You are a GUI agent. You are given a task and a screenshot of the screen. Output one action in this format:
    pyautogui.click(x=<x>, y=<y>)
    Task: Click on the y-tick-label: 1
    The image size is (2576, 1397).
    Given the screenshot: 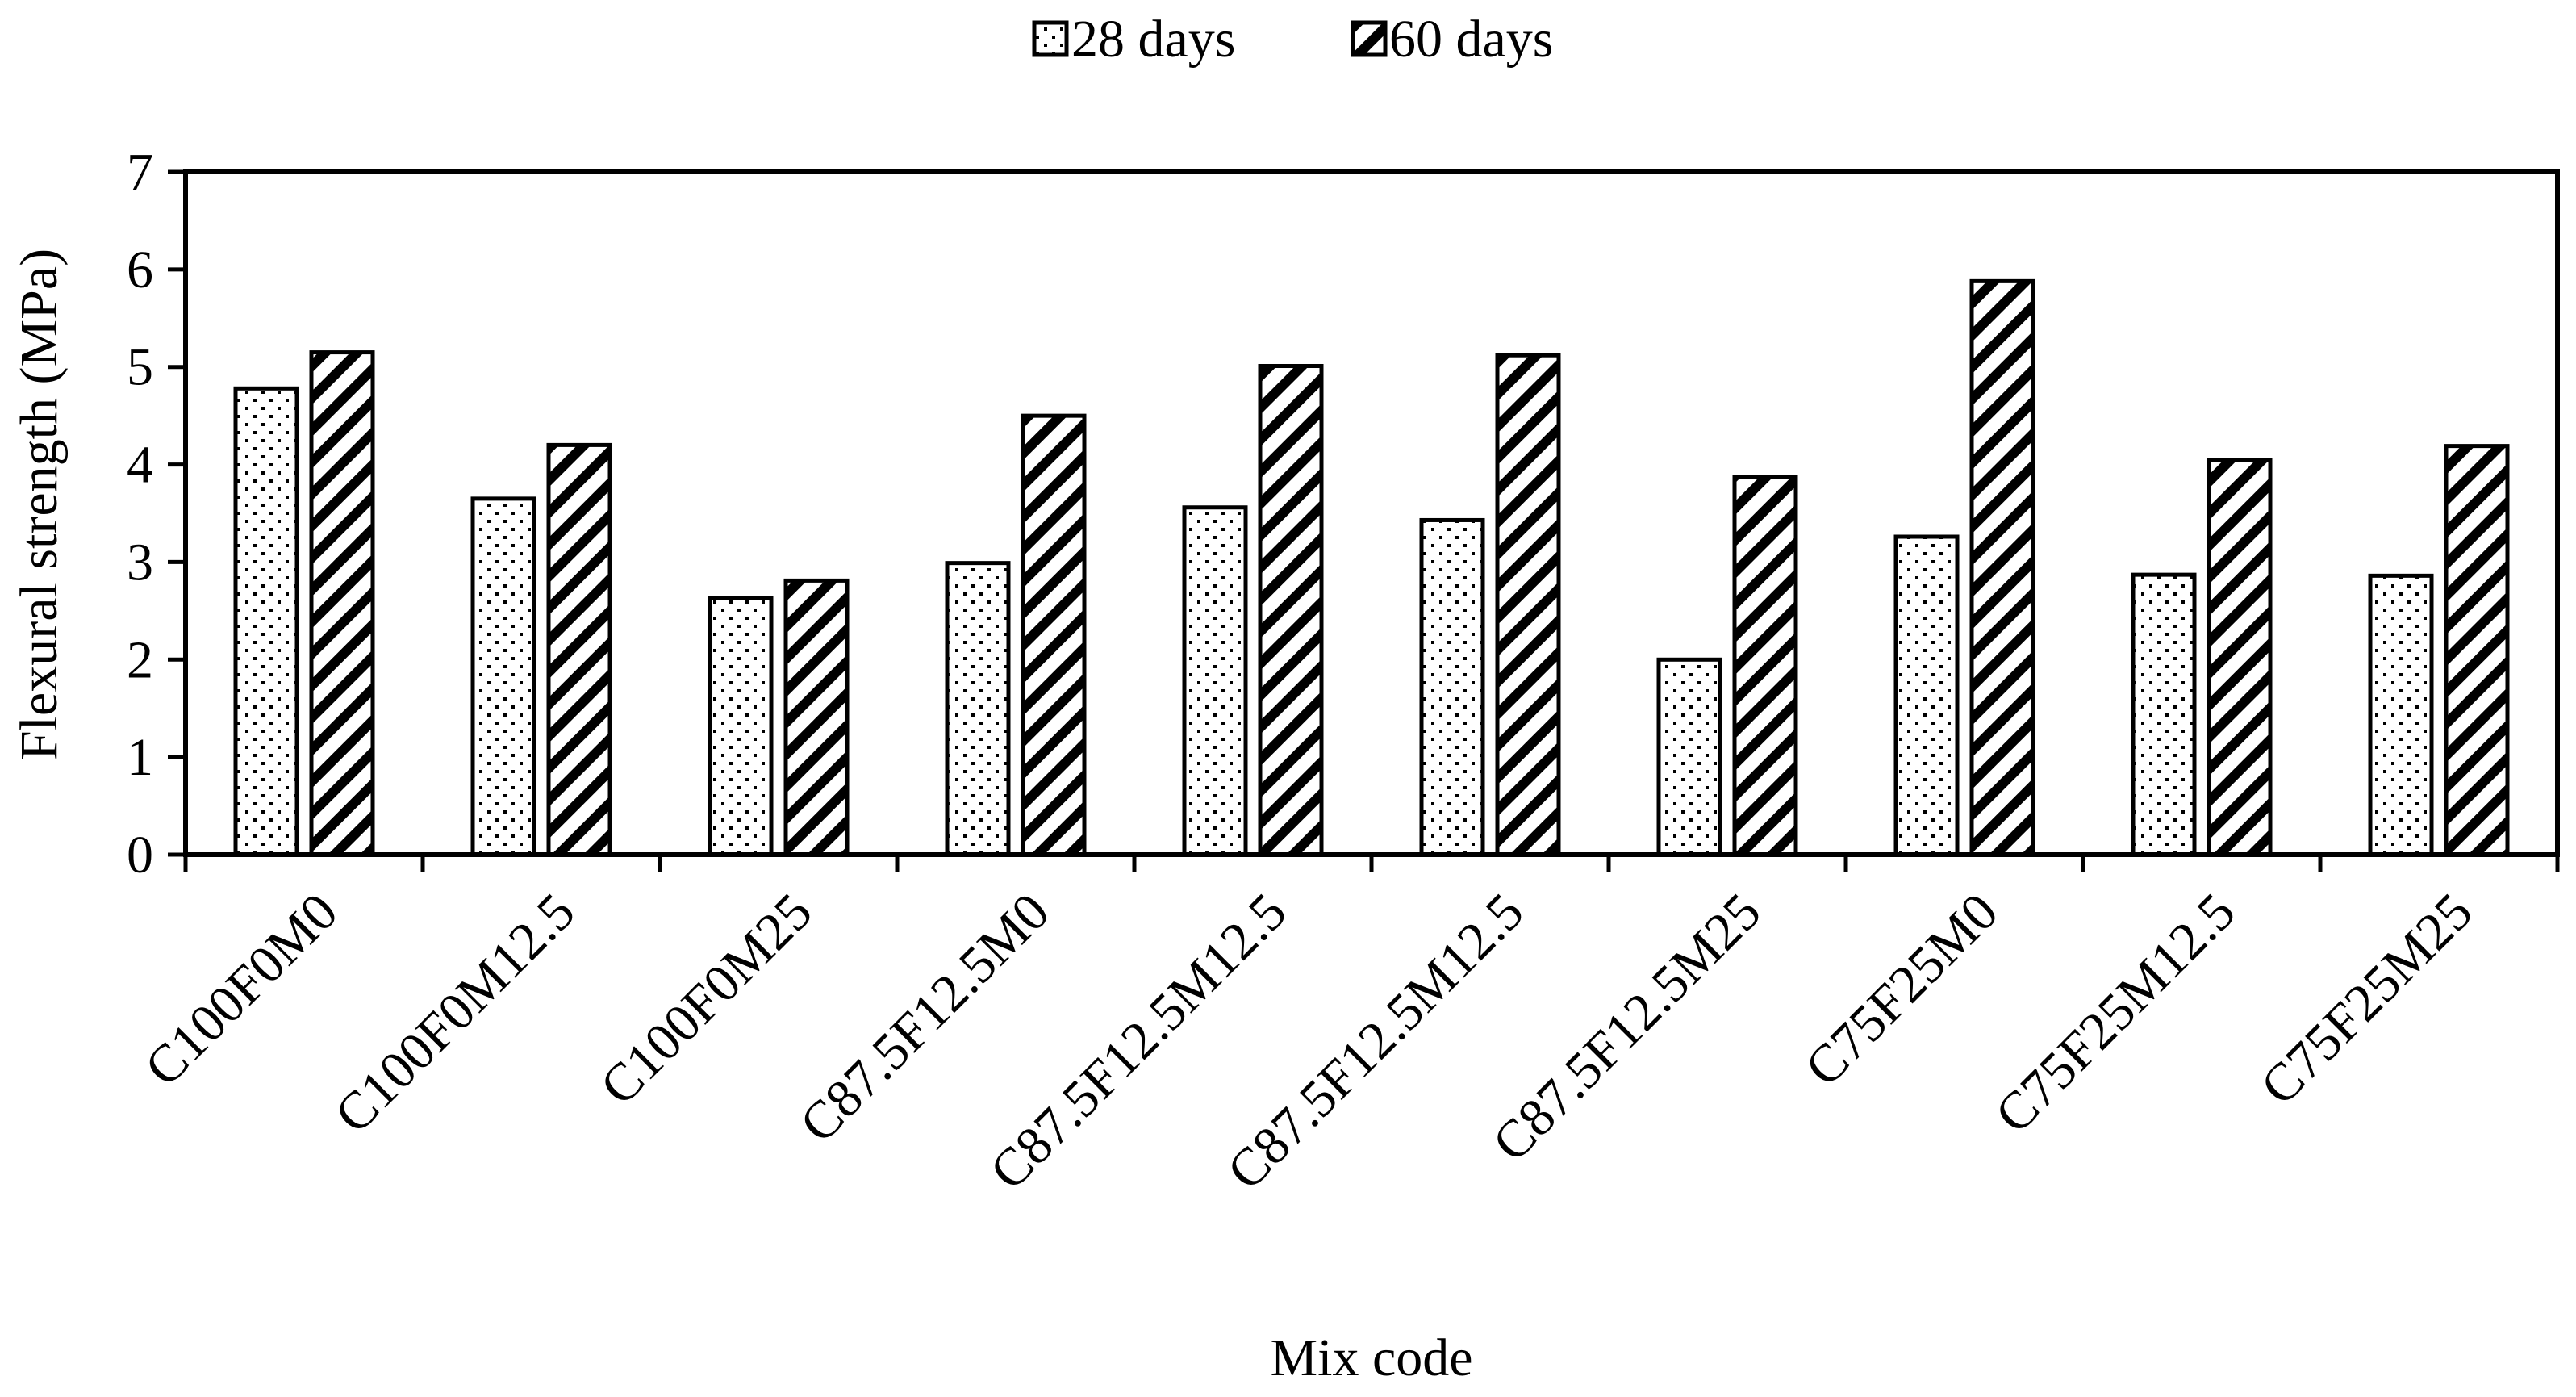 What is the action you would take?
    pyautogui.click(x=140, y=757)
    